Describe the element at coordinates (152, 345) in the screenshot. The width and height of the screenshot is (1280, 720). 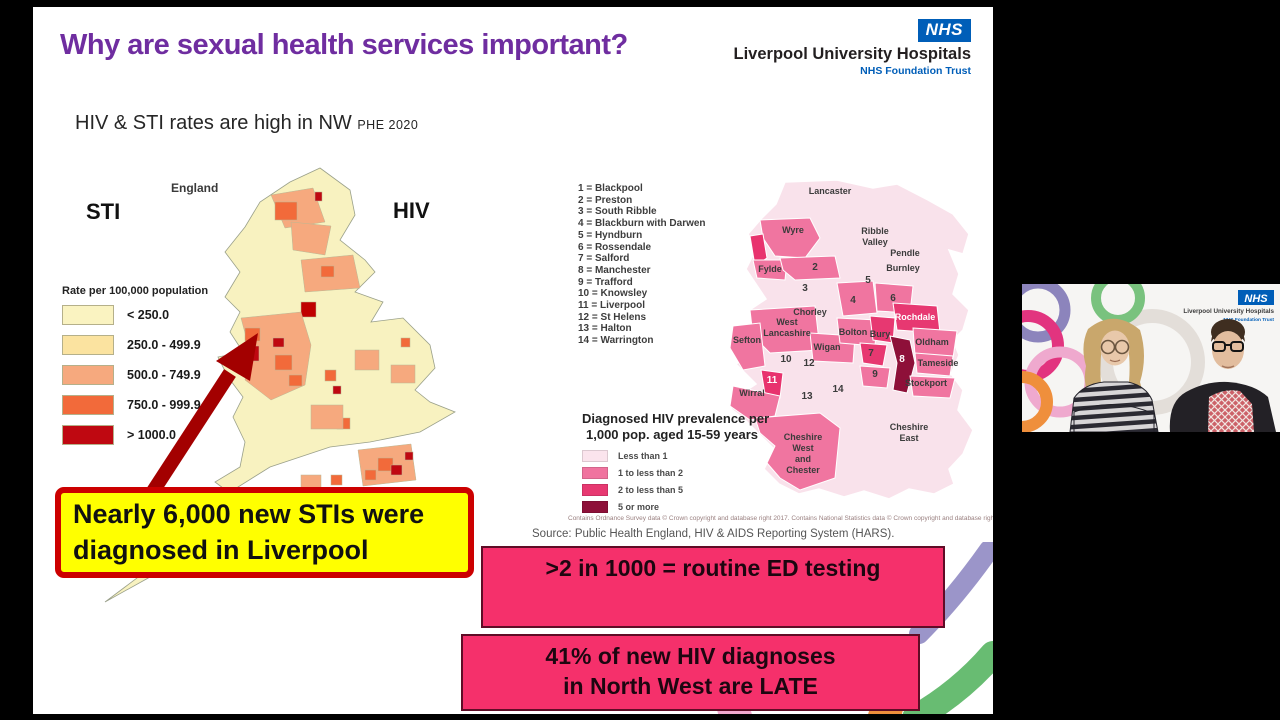
I see `sti-legend-row: 250.0 - 499.9` at that location.